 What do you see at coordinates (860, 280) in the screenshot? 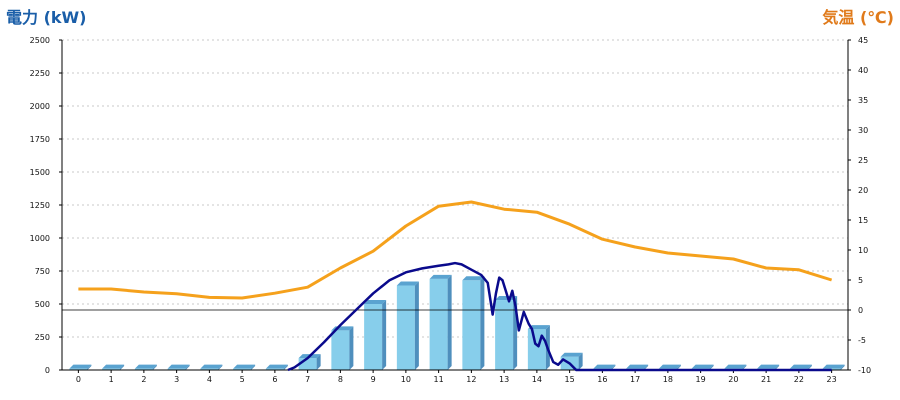
I see `right-tick-label: 5` at bounding box center [860, 280].